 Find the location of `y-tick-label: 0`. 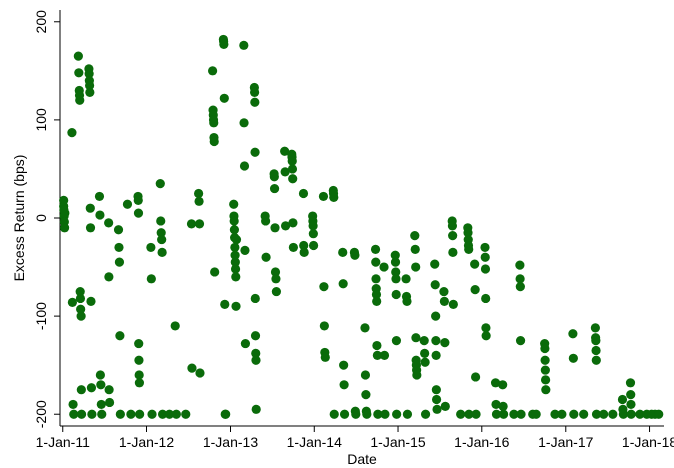

y-tick-label: 0 is located at coordinates (41, 218).